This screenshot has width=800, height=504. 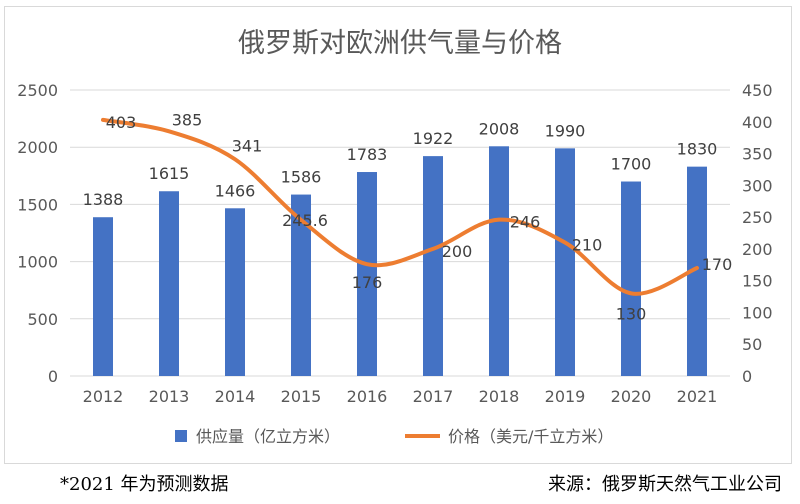 I want to click on line-data-label: 245.6, so click(x=305, y=220).